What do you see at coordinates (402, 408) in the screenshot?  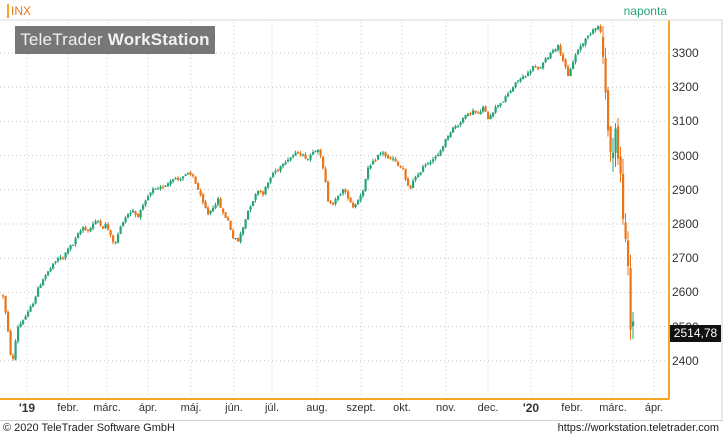 I see `x-tick-label: okt.` at bounding box center [402, 408].